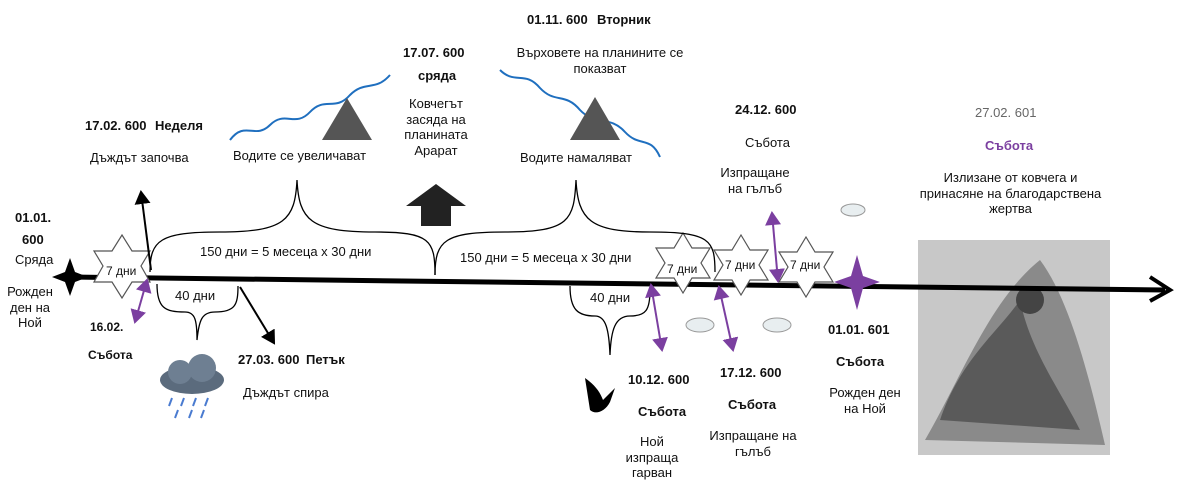 The height and width of the screenshot is (486, 1195). What do you see at coordinates (436, 127) in the screenshot?
I see `event-text: Ковчегът засяда на планината Арарат` at bounding box center [436, 127].